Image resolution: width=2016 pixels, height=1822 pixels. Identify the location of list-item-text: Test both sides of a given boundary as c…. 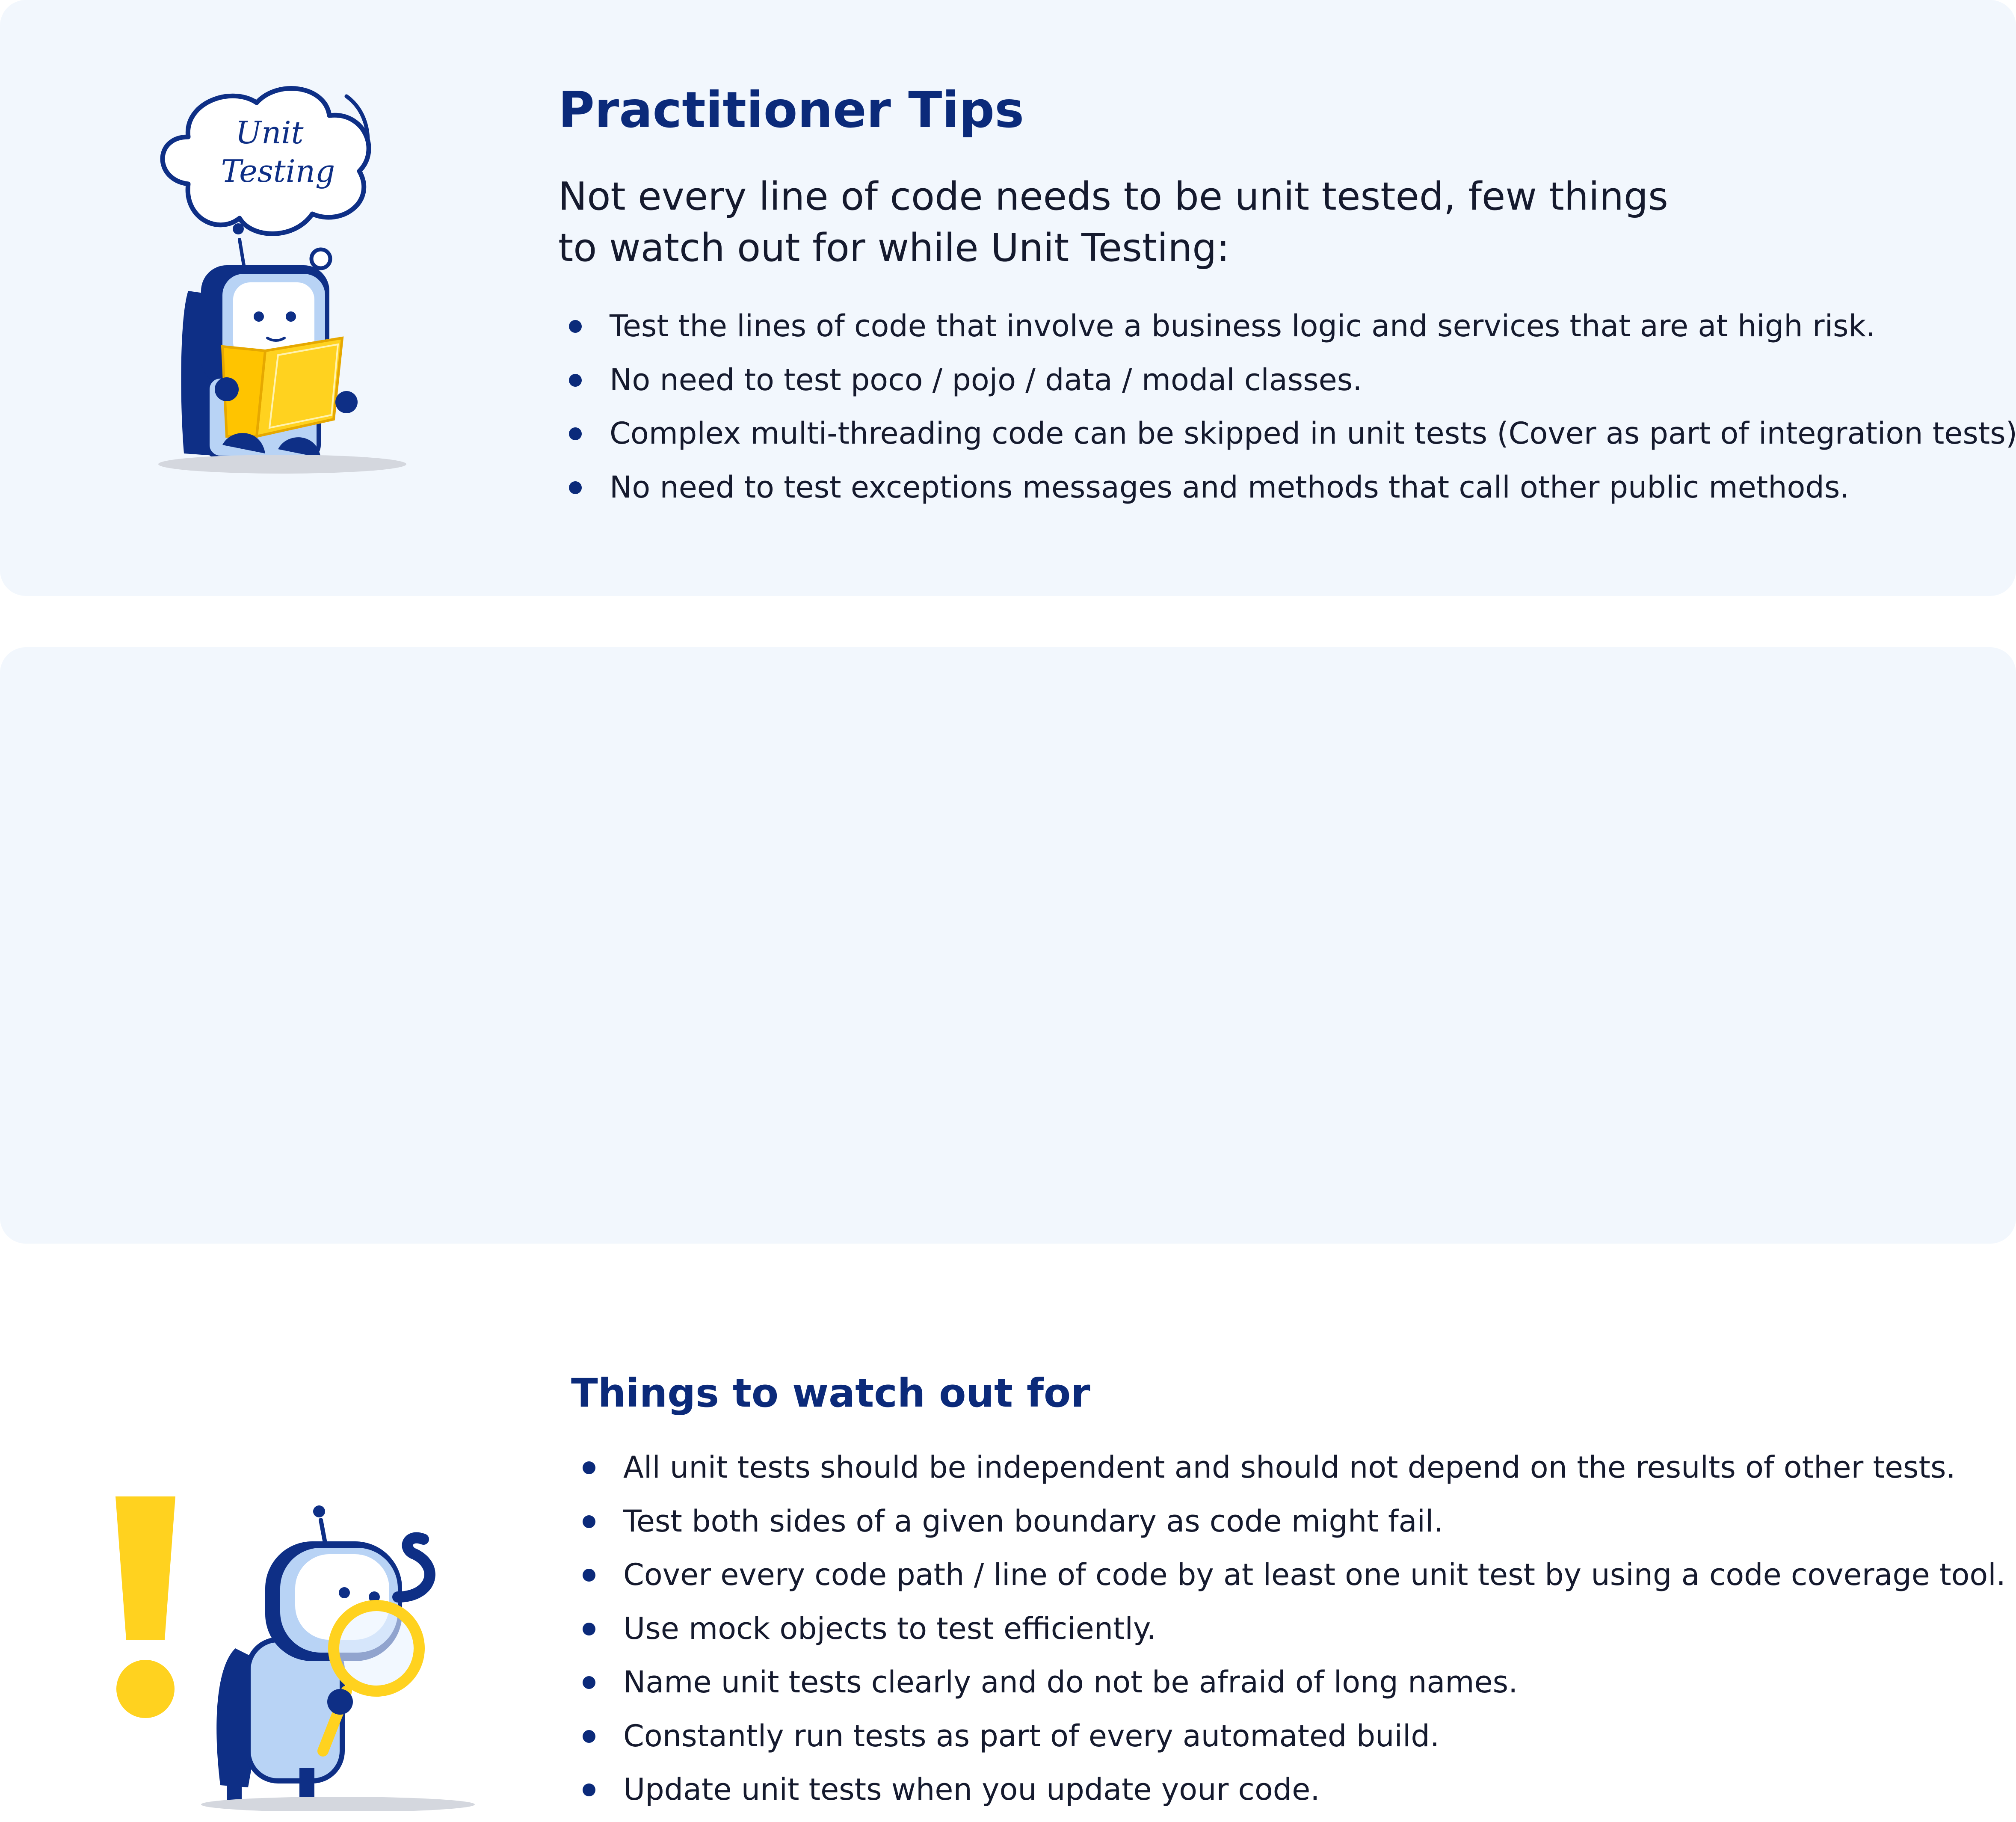
(1033, 1521).